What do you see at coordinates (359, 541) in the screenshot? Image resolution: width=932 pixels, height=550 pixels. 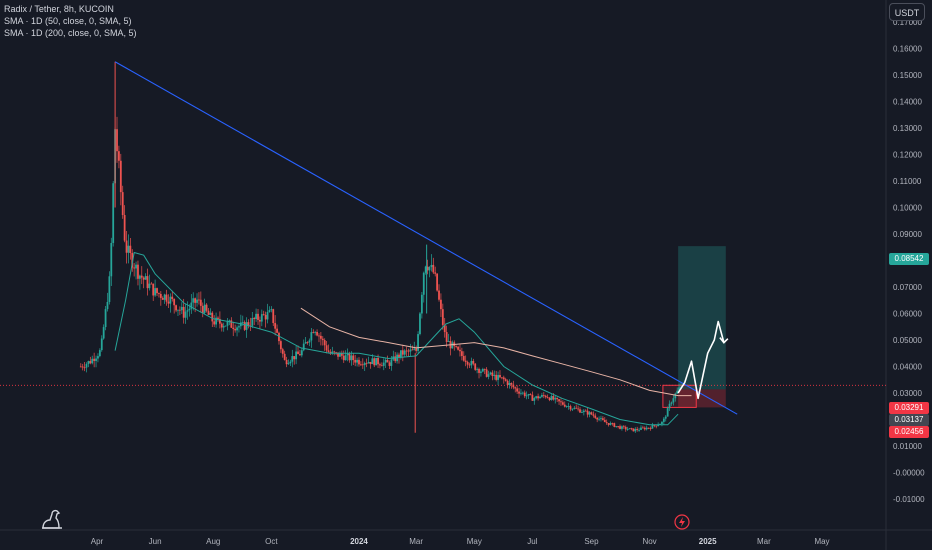 I see `x-tick-label: 2024` at bounding box center [359, 541].